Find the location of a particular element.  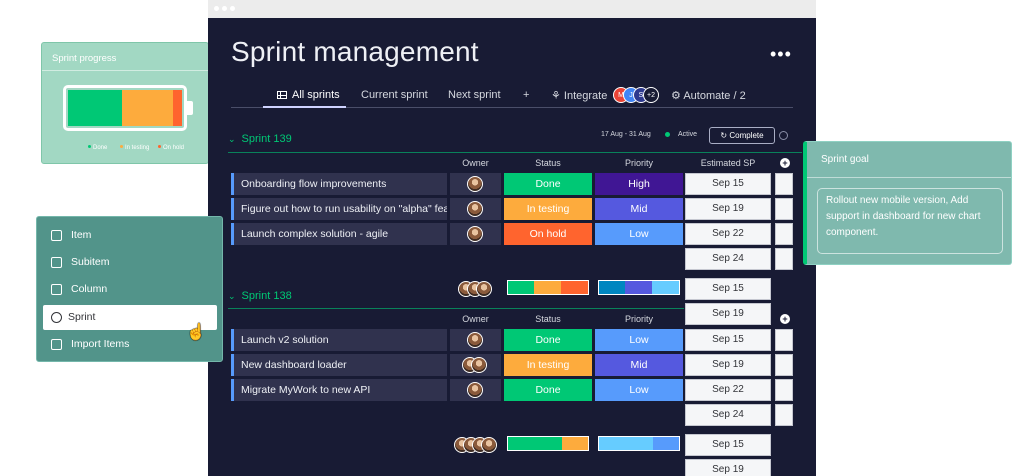

integrate-button: ⚘ Integrate is located at coordinates (579, 96).